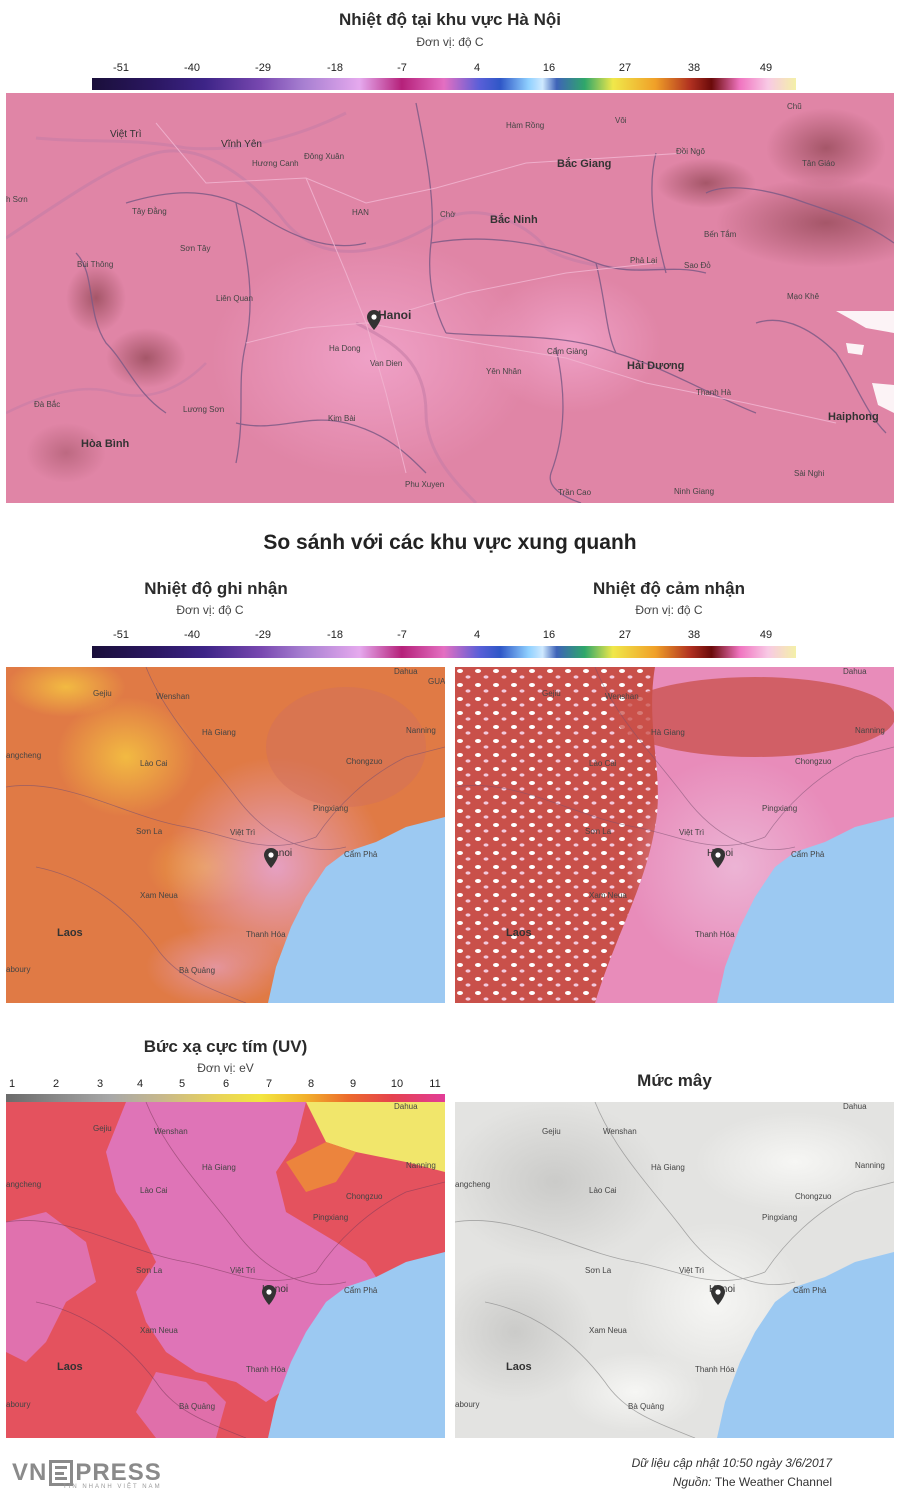 The width and height of the screenshot is (900, 1500). What do you see at coordinates (269, 1084) in the screenshot?
I see `tick-label: 7` at bounding box center [269, 1084].